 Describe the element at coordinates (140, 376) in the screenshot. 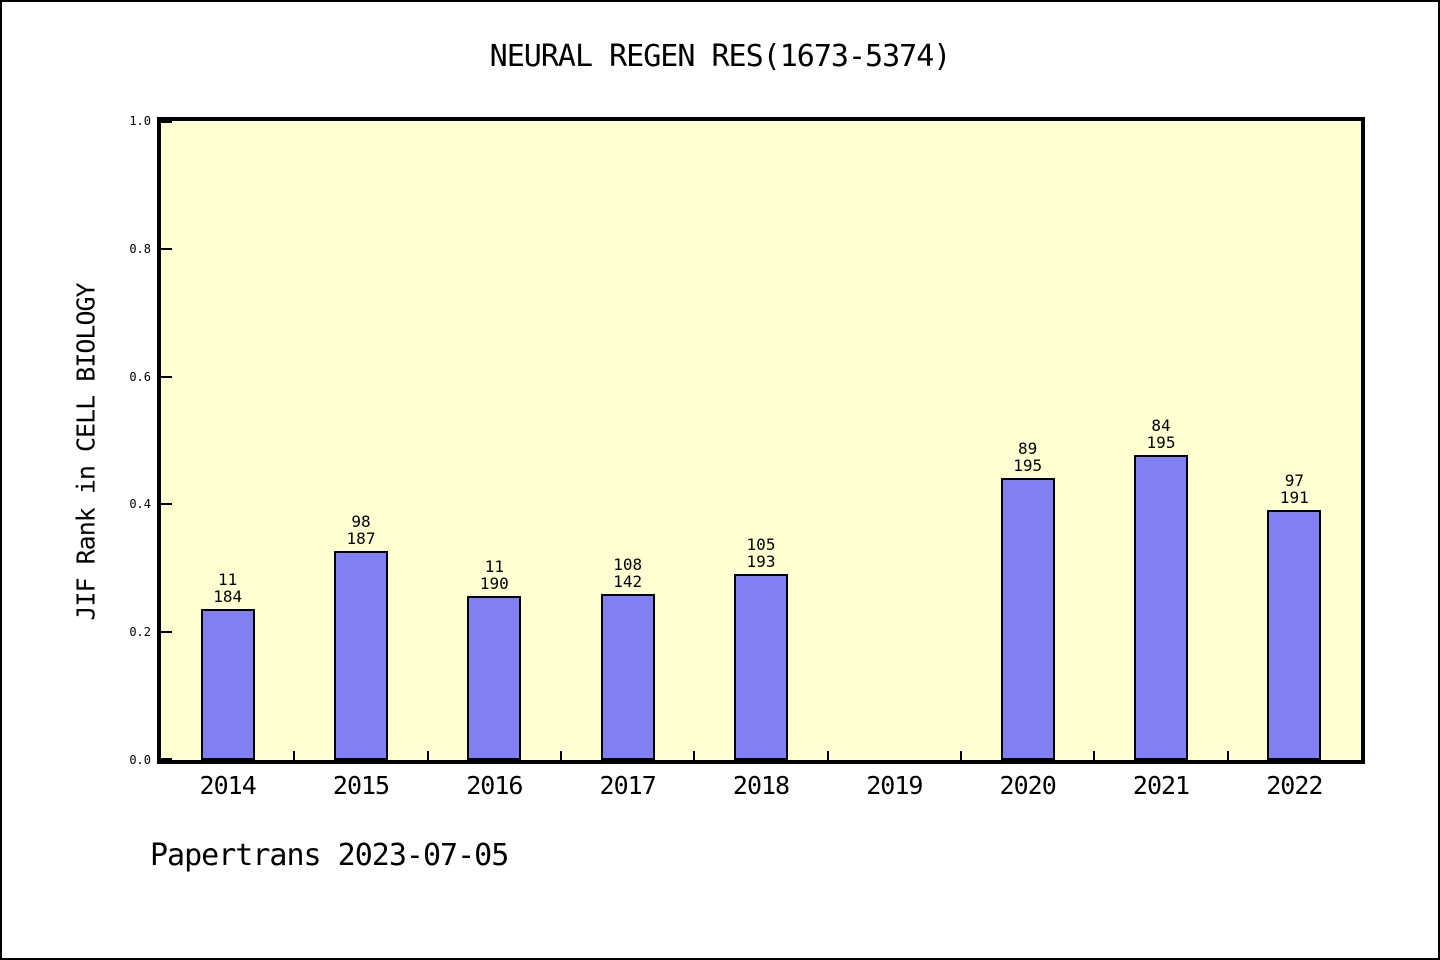

I see `y-tick-label: 0.6` at that location.